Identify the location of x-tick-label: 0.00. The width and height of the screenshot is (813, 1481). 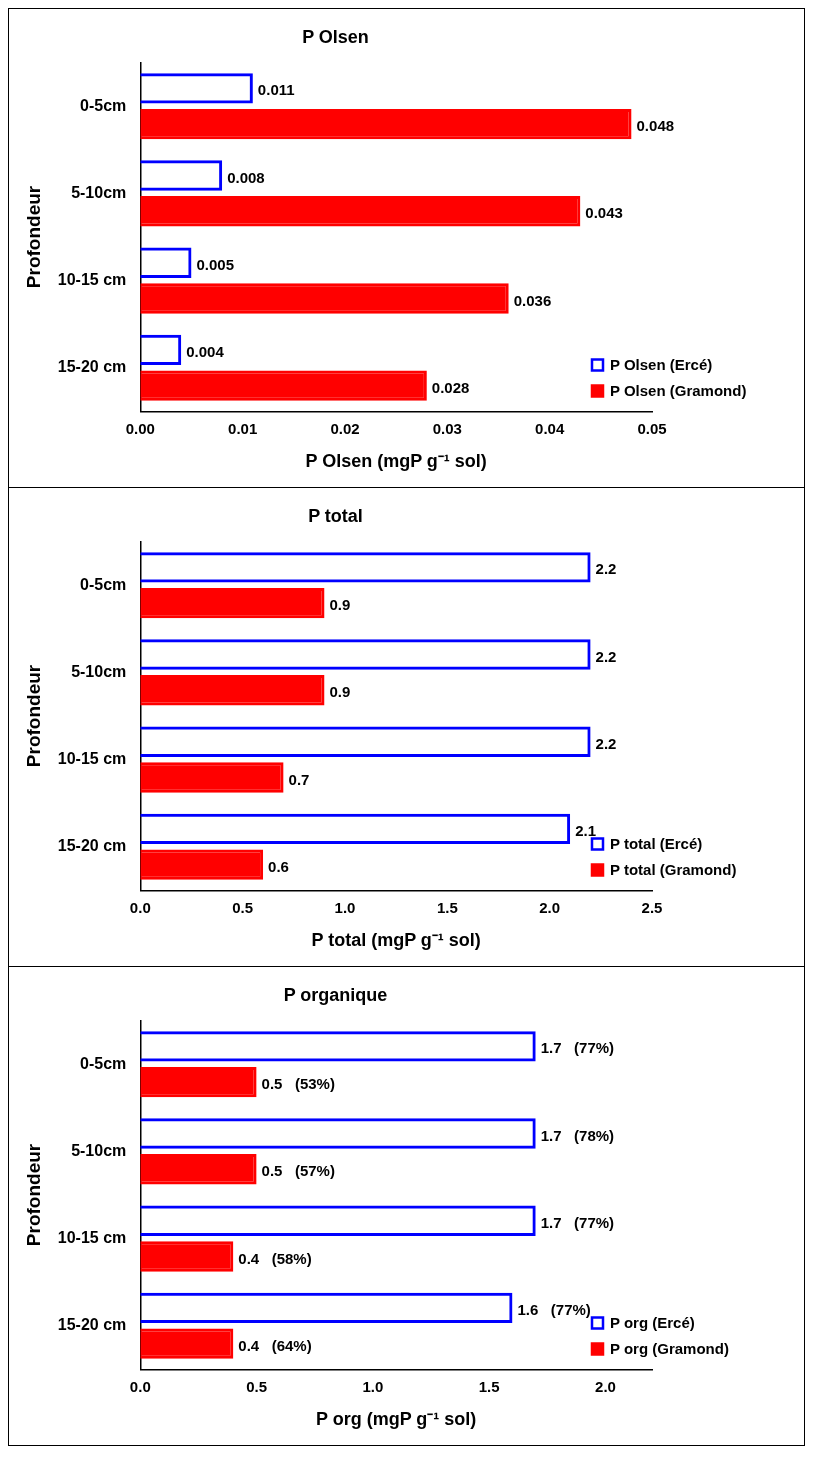
(140, 428).